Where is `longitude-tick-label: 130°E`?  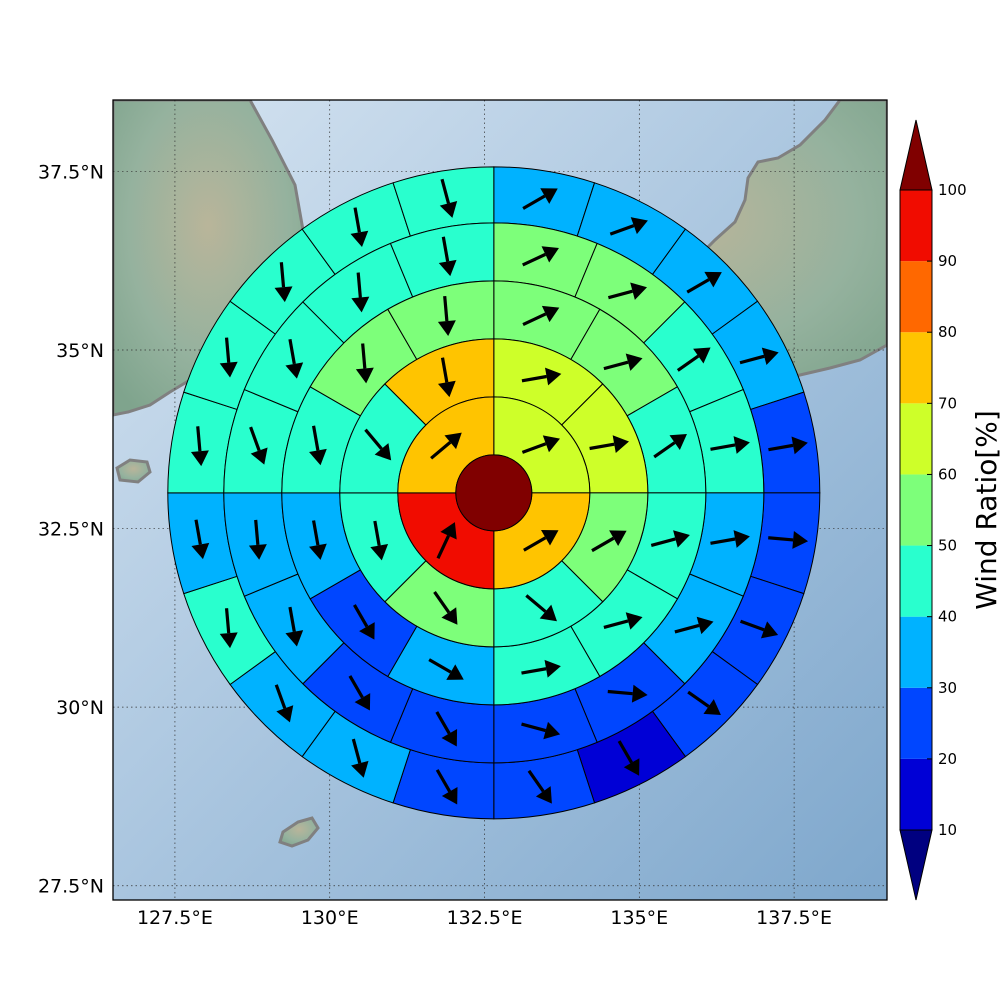
longitude-tick-label: 130°E is located at coordinates (330, 918).